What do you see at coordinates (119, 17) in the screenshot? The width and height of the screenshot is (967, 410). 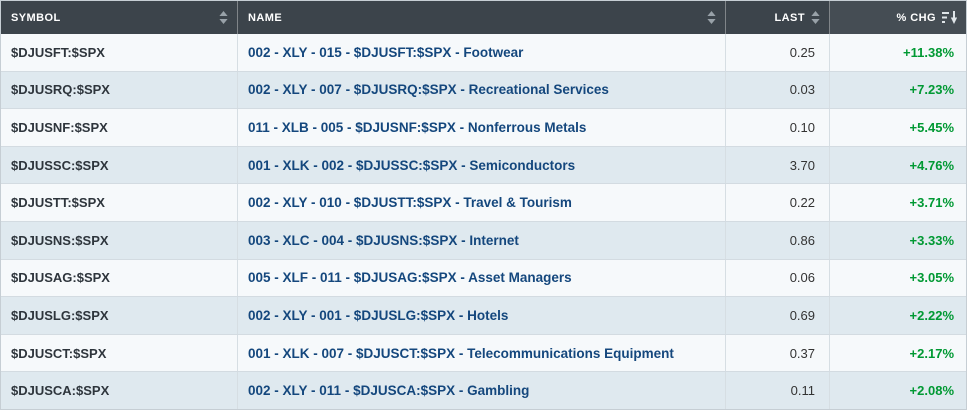 I see `column-header-symbol: SYMBOL` at bounding box center [119, 17].